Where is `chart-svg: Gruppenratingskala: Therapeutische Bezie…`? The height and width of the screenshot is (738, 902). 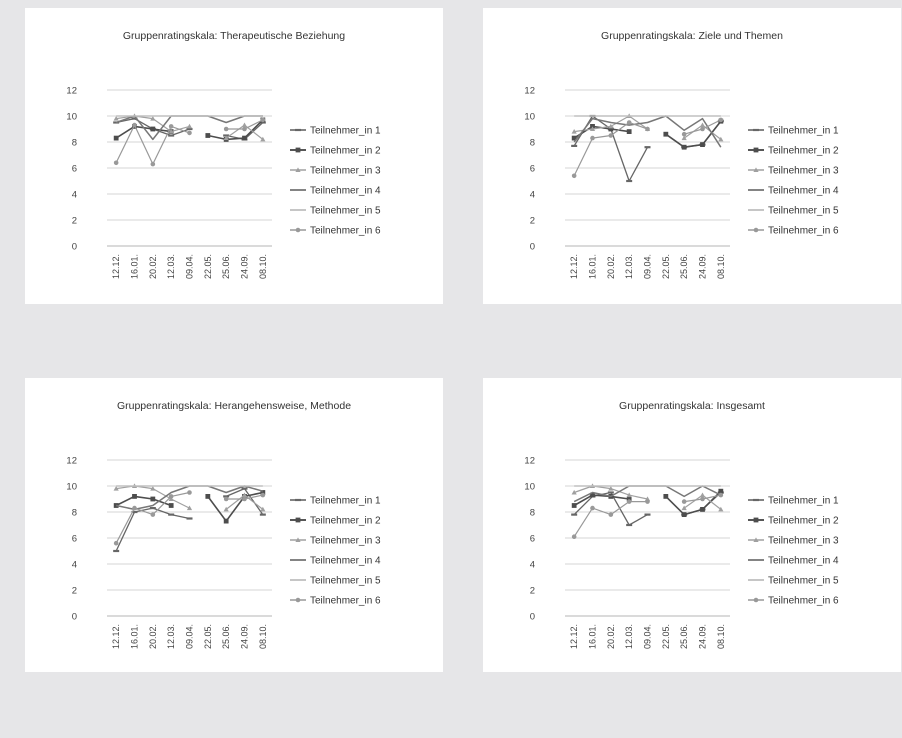 chart-svg: Gruppenratingskala: Therapeutische Bezie… is located at coordinates (223, 154).